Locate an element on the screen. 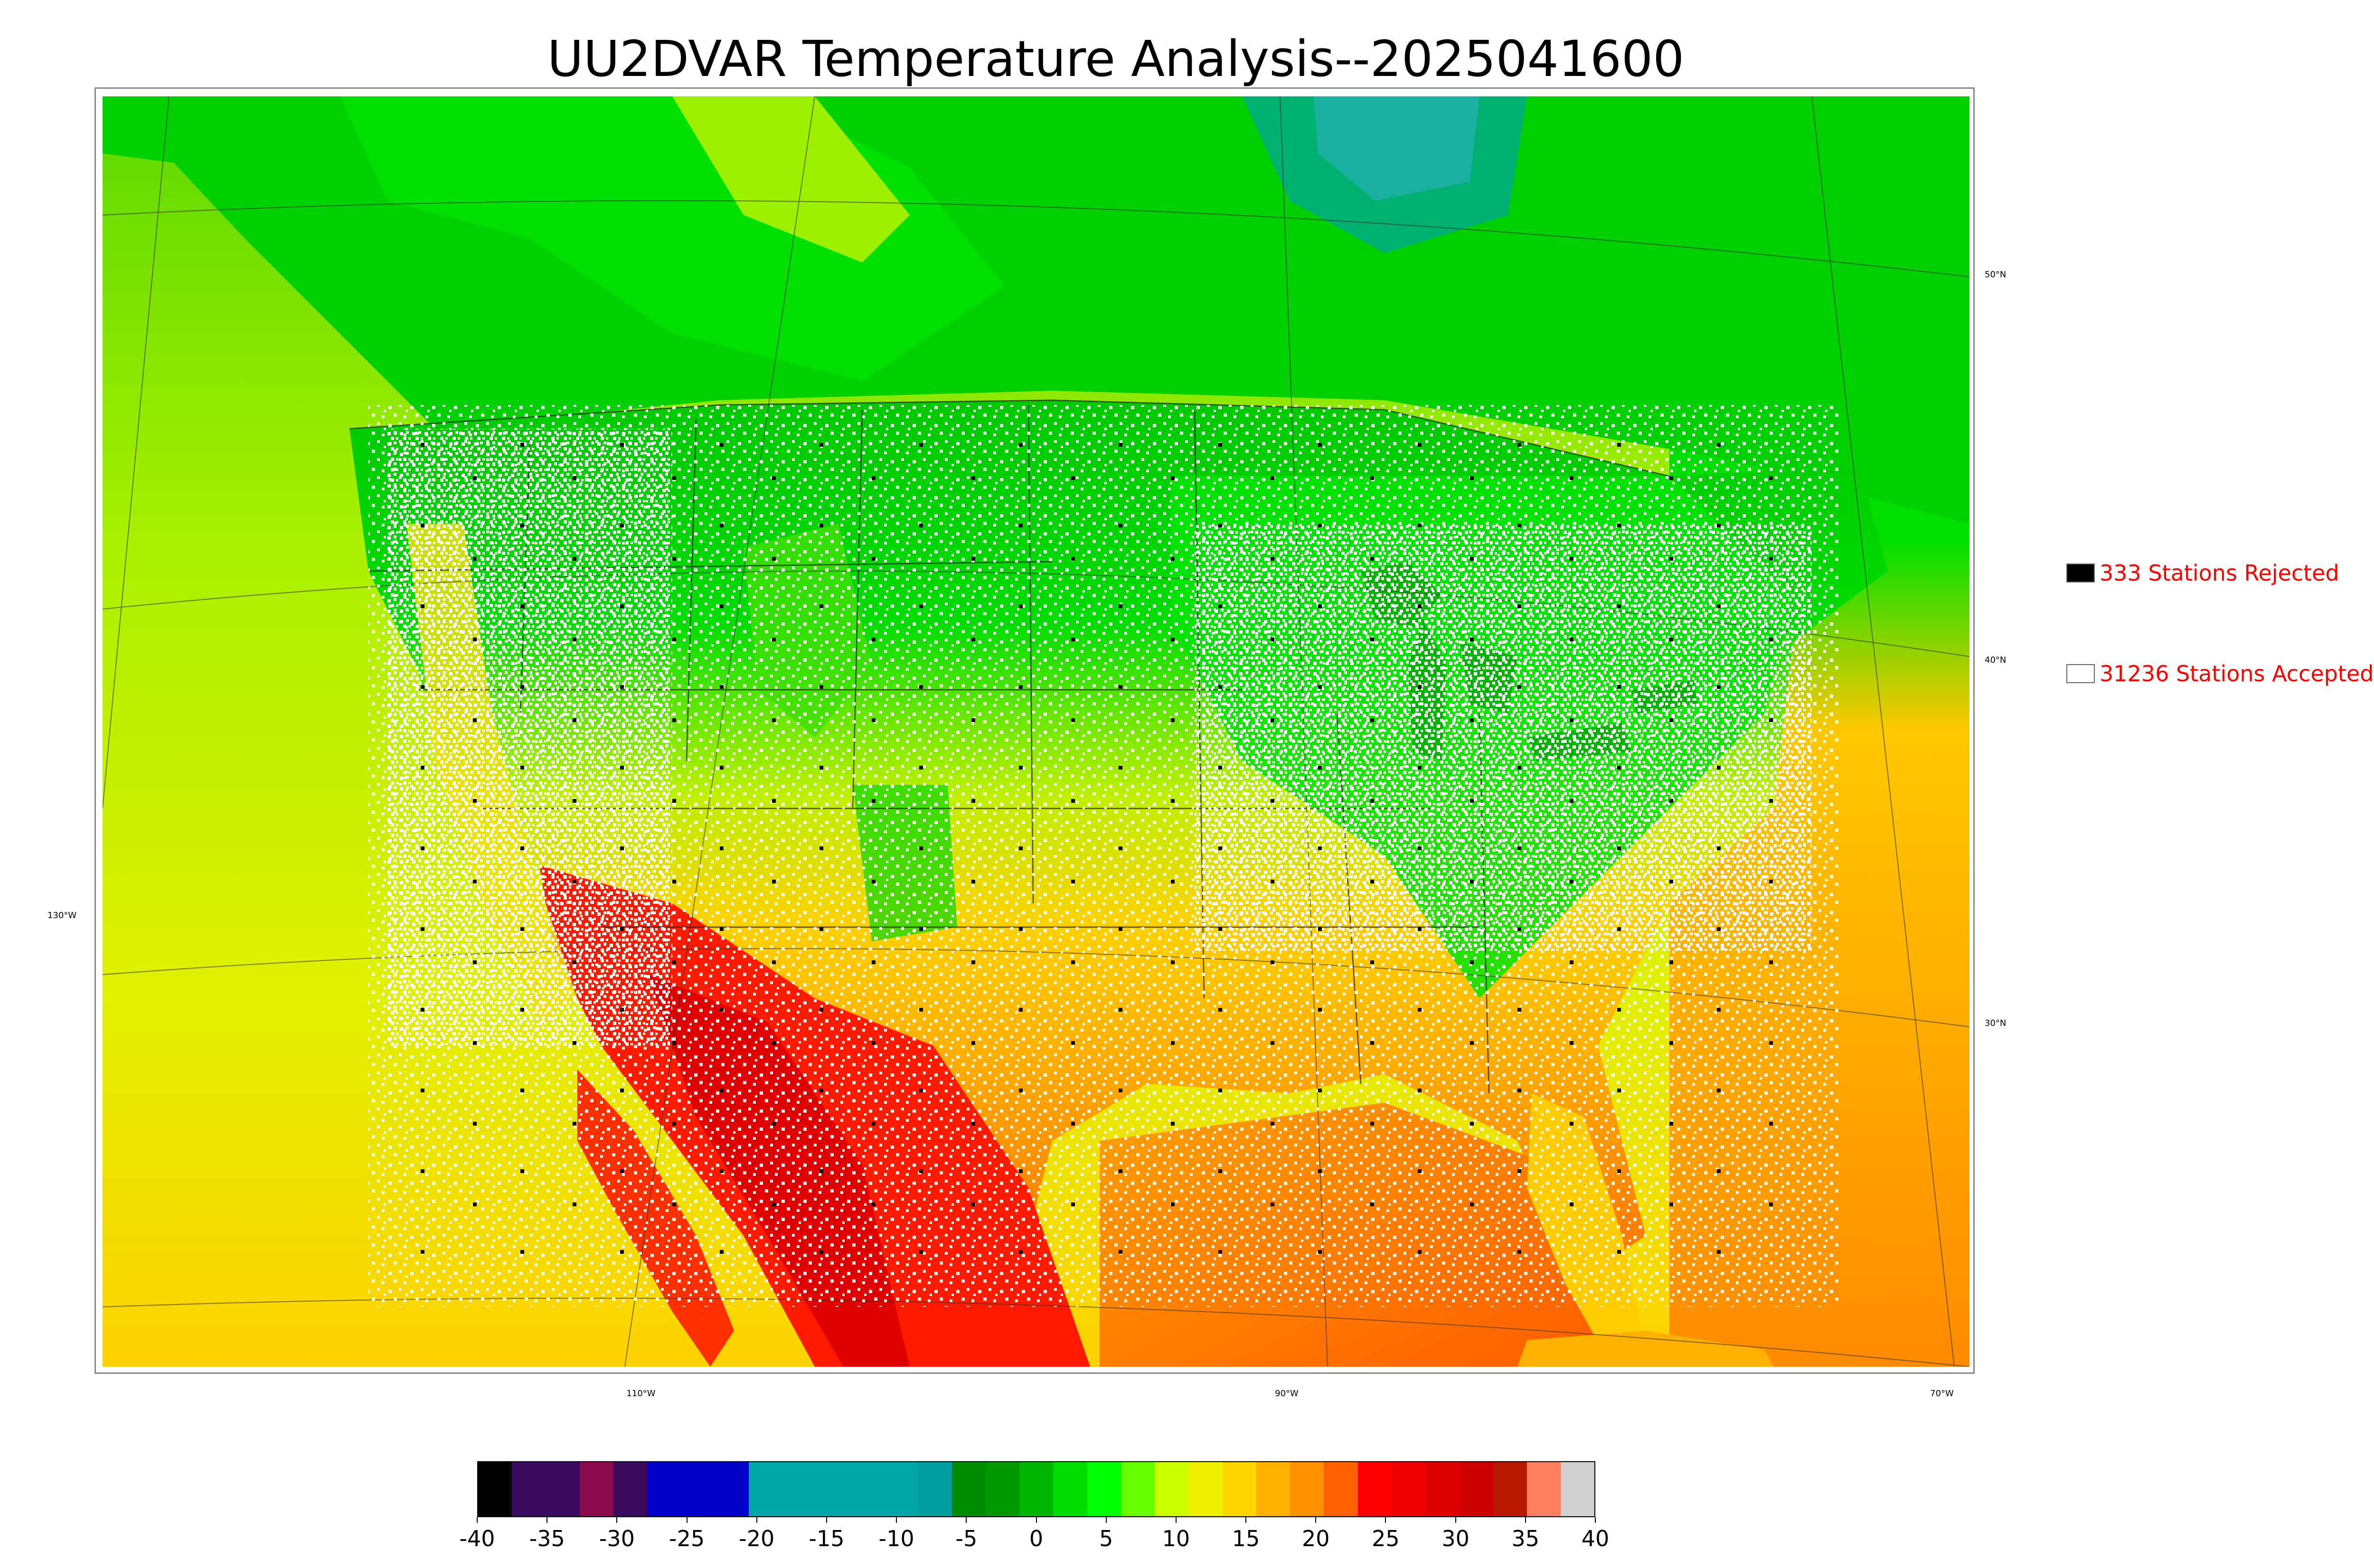 The height and width of the screenshot is (1568, 2374). lon-label-130: 130°W is located at coordinates (62, 915).